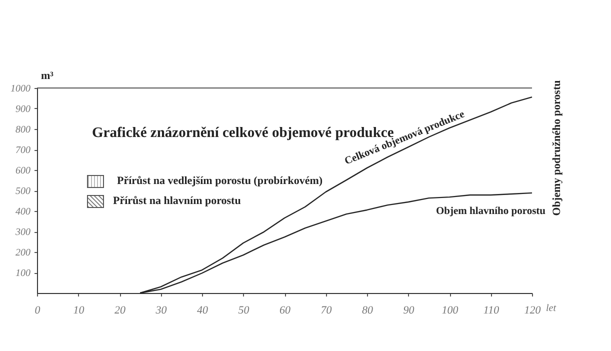 This screenshot has width=611, height=351. What do you see at coordinates (161, 310) in the screenshot?
I see `x-tick-label: 30` at bounding box center [161, 310].